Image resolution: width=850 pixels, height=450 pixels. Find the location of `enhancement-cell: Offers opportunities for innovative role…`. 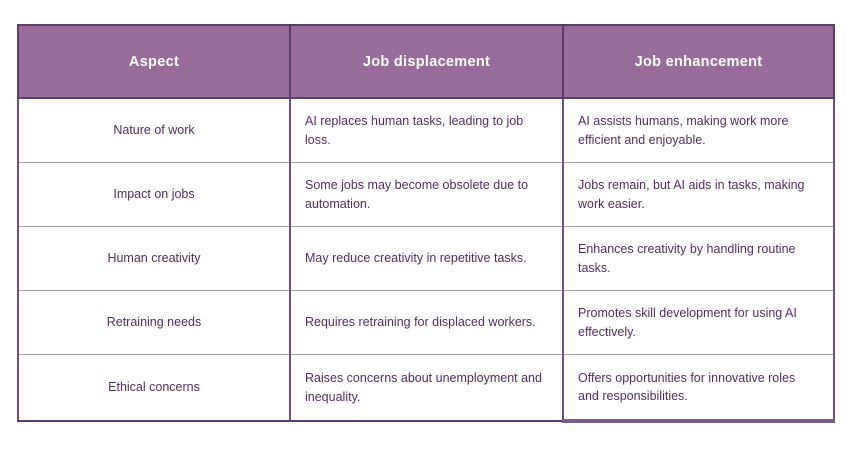

enhancement-cell: Offers opportunities for innovative role… is located at coordinates (698, 388).